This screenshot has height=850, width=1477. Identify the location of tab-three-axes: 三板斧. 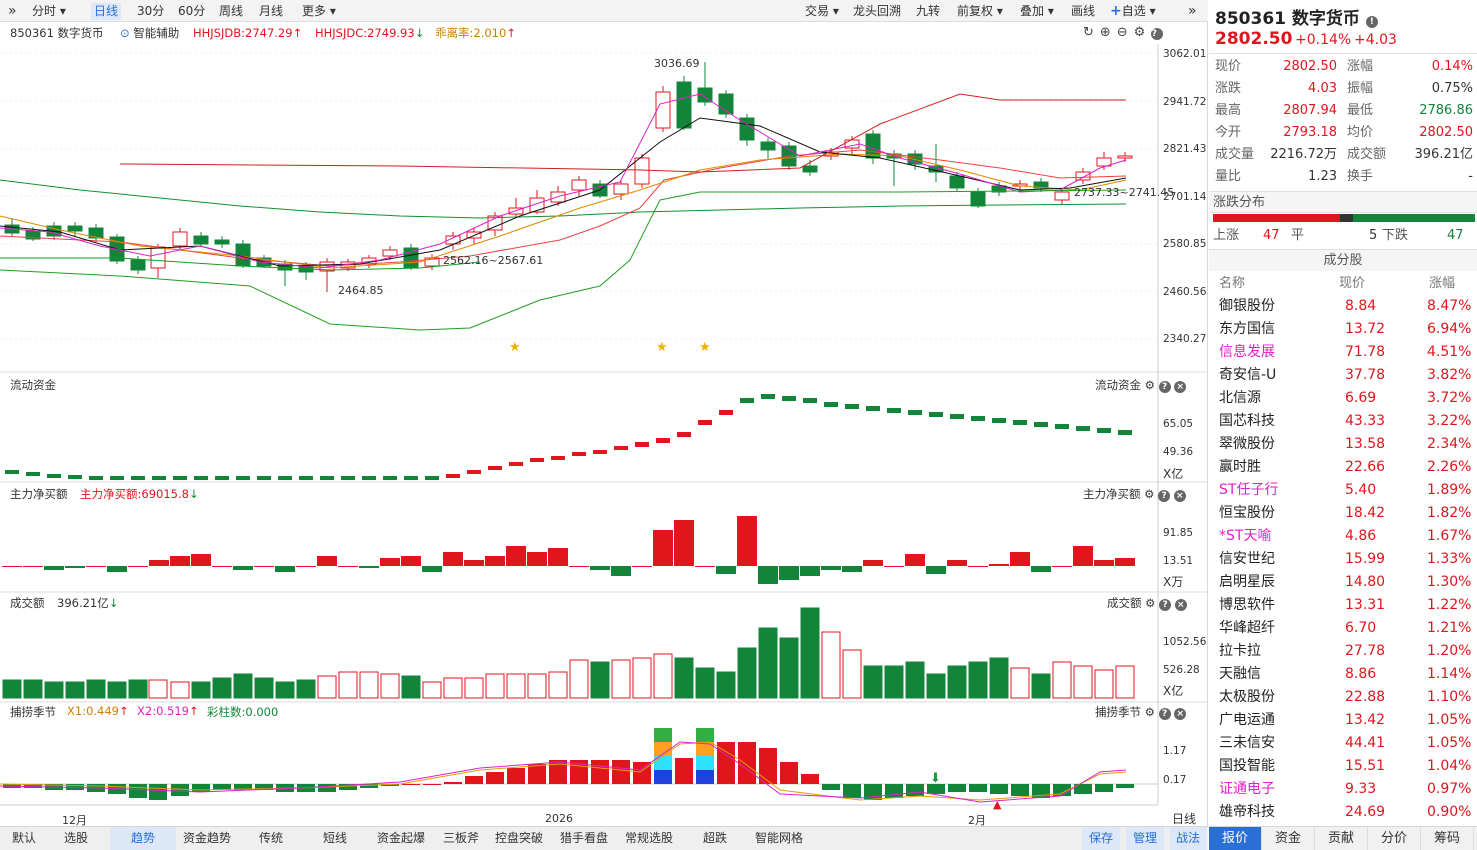
(461, 838).